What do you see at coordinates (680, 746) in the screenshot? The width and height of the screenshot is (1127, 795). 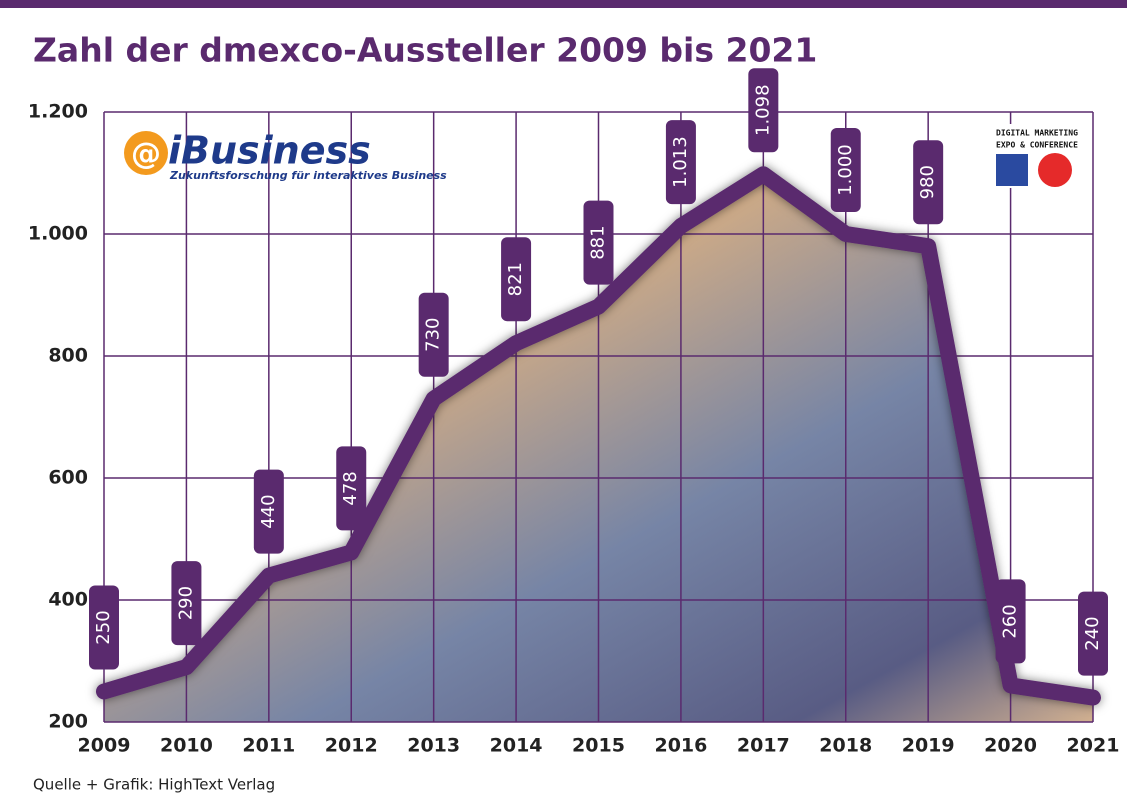 I see `x-tick-label: 2016` at bounding box center [680, 746].